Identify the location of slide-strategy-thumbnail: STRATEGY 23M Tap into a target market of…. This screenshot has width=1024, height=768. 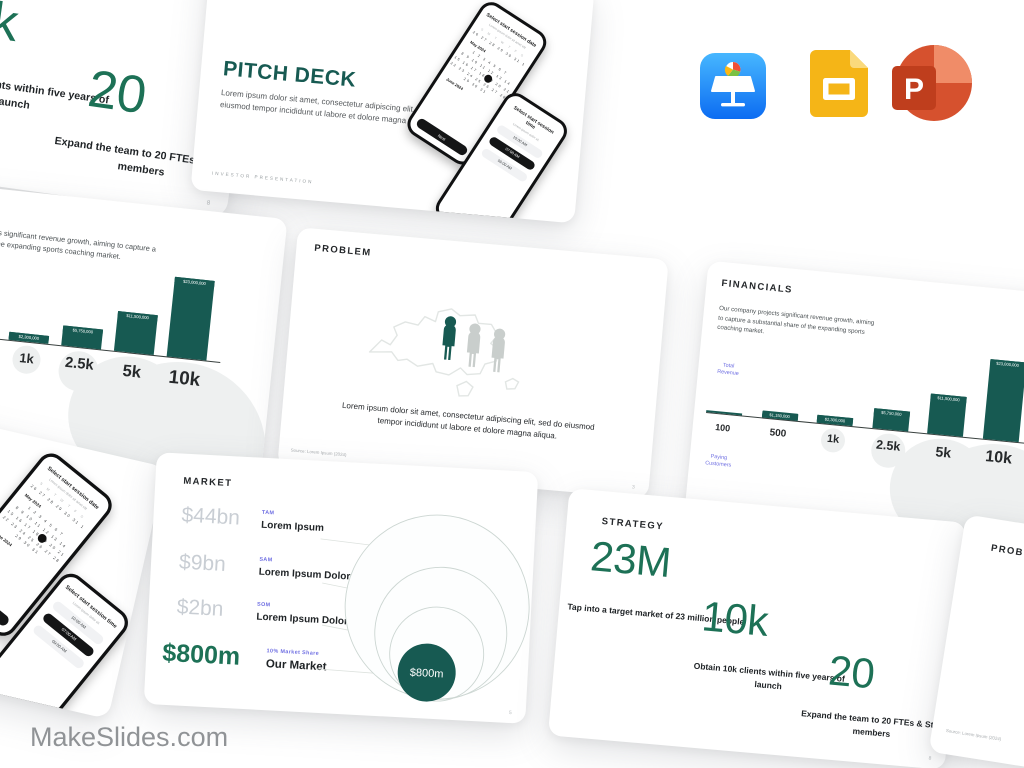
(757, 628).